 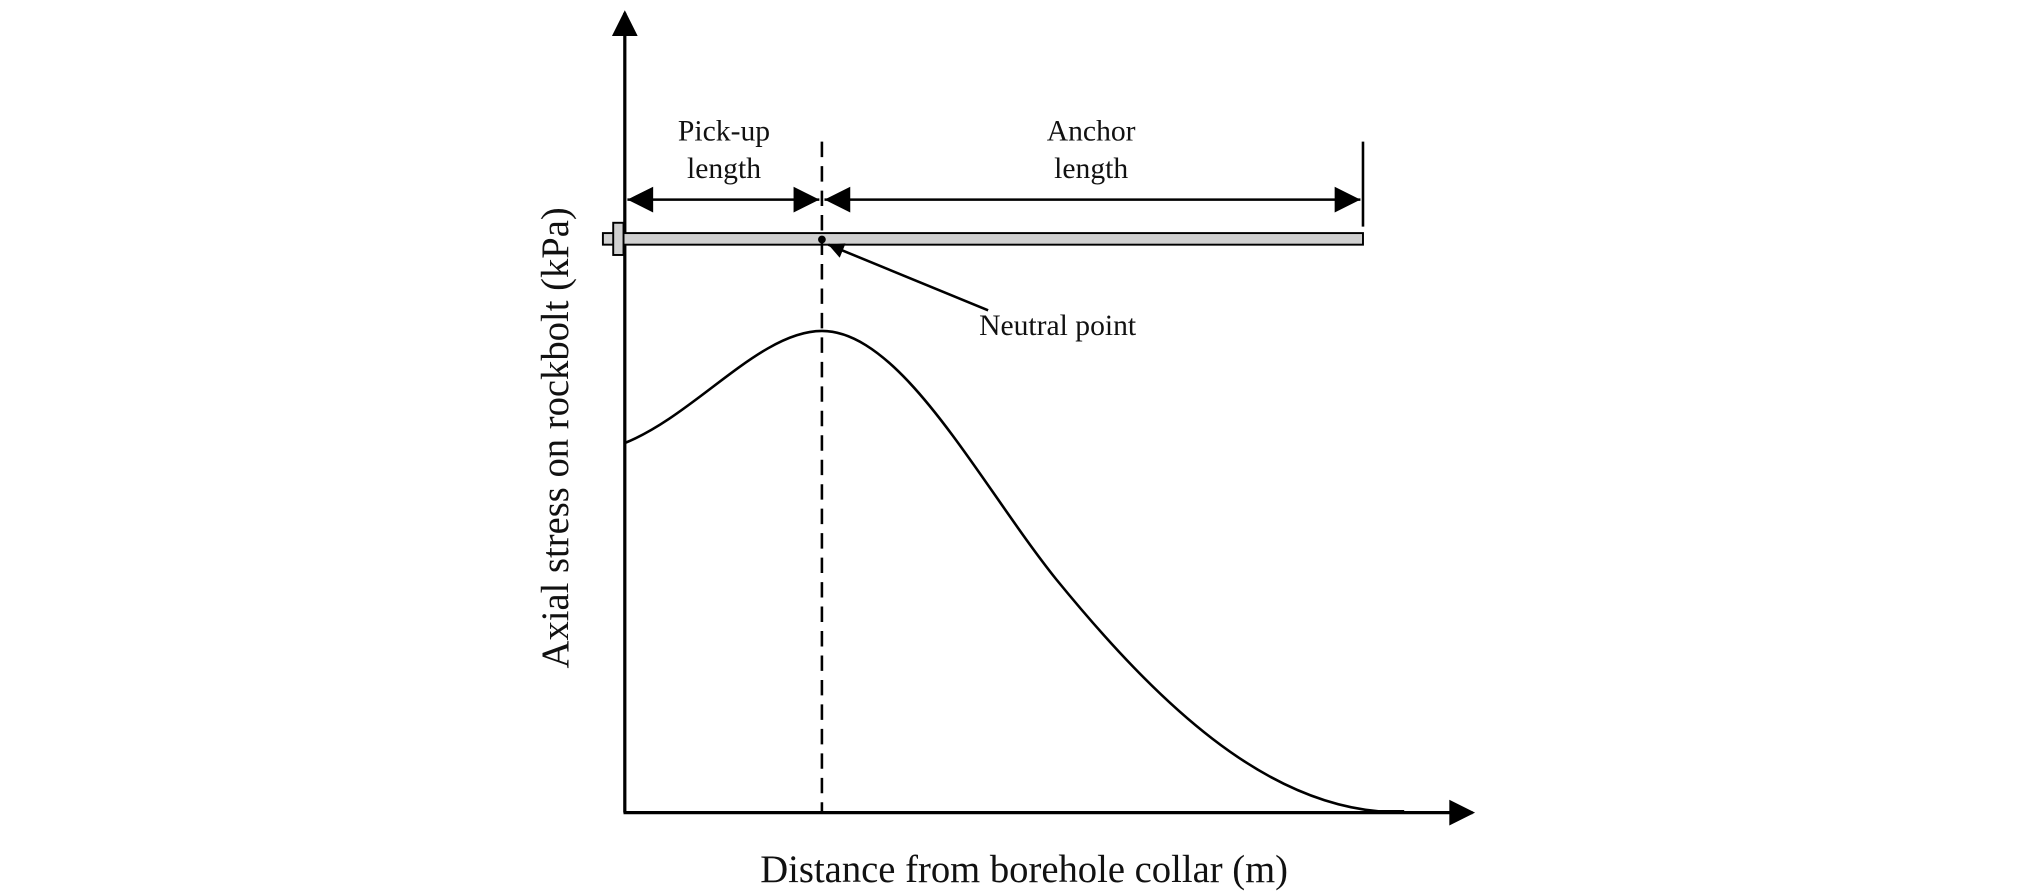 I want to click on rockbolt, so click(x=982, y=239).